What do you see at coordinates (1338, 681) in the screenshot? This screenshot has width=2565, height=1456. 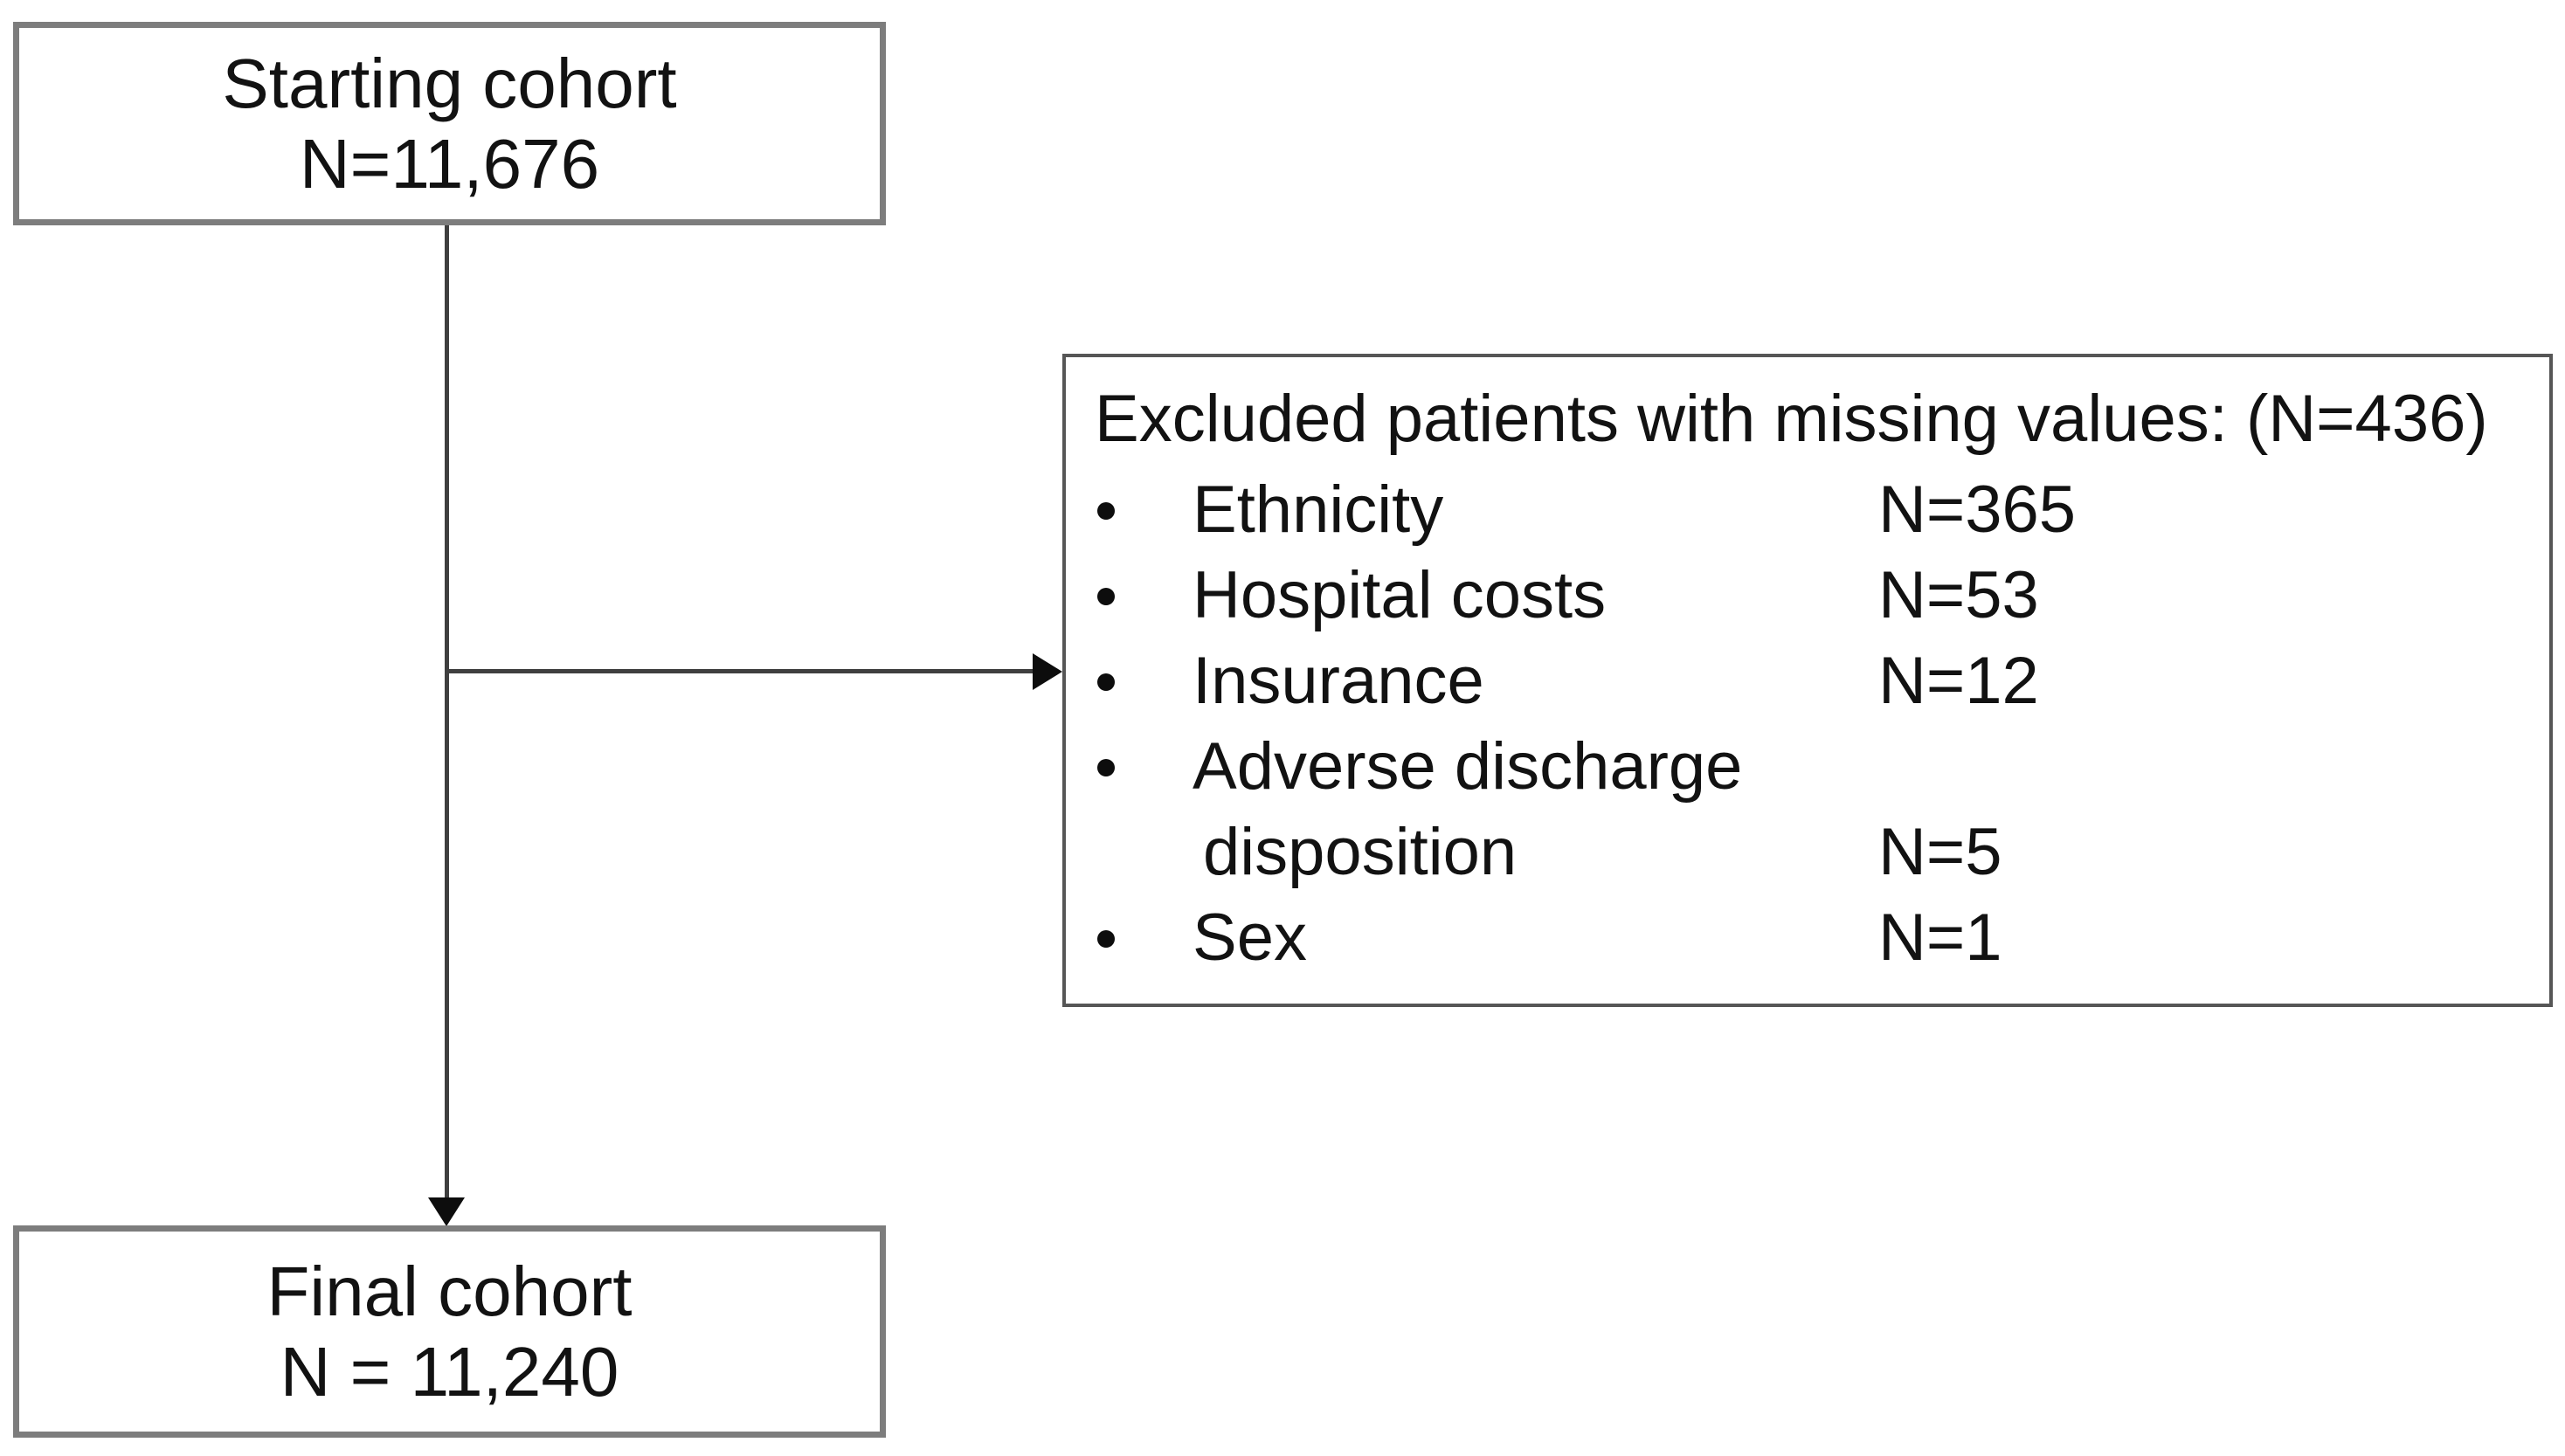 I see `excluded-item-label: Insurance` at bounding box center [1338, 681].